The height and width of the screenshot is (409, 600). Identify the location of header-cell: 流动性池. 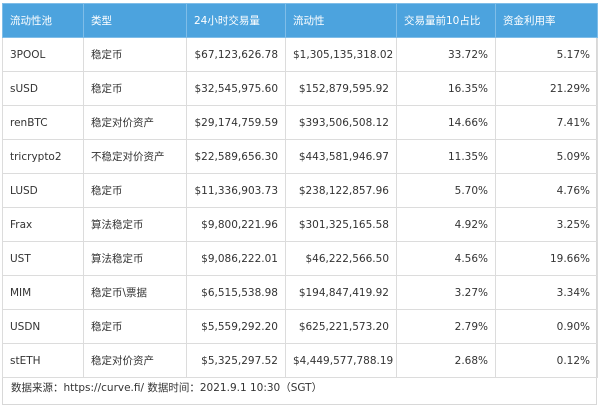
(43, 20).